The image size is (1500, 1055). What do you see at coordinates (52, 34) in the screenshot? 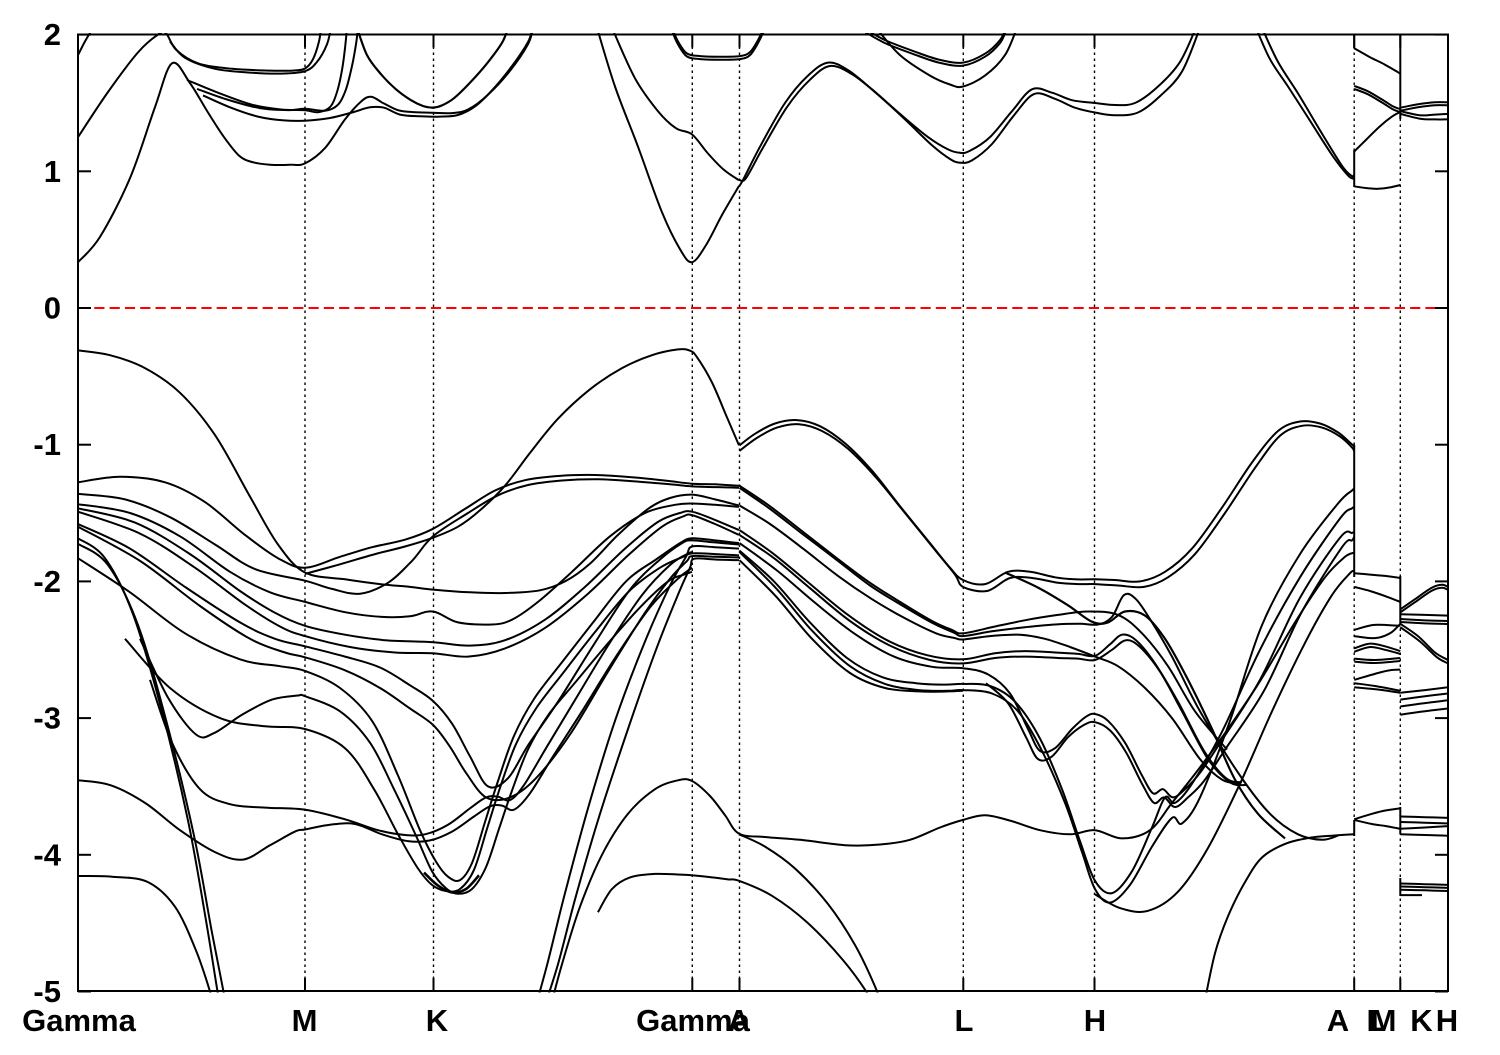
I see `svg-text: 2` at bounding box center [52, 34].